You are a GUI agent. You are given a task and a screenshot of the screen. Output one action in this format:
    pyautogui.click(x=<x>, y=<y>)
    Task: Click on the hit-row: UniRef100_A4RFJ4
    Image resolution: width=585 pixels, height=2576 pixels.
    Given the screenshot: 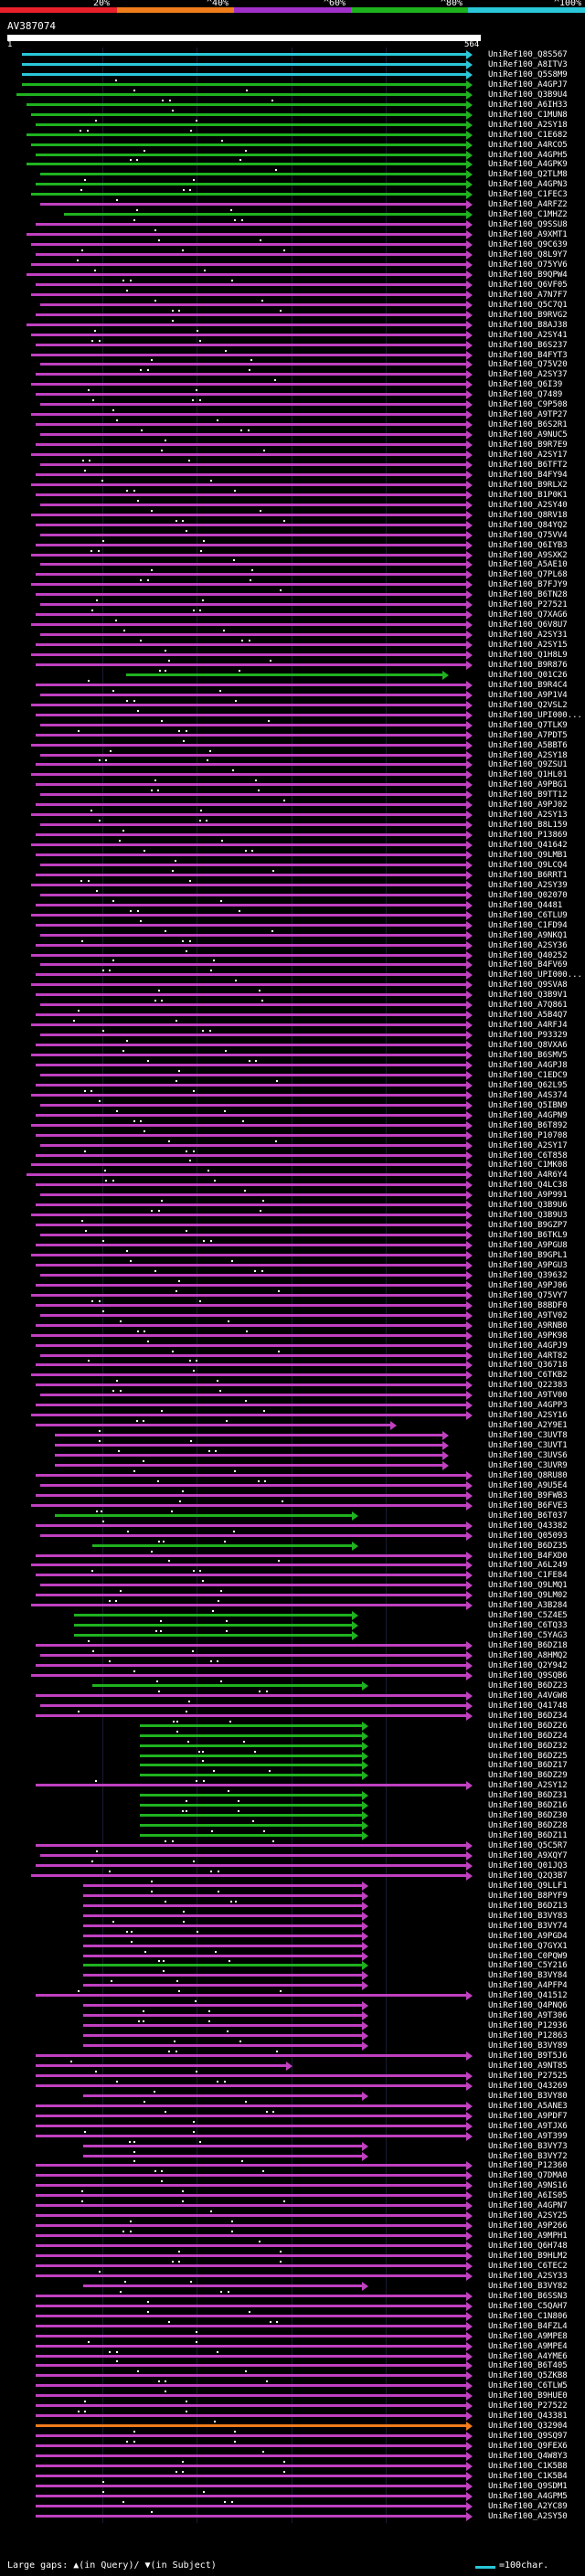 What is the action you would take?
    pyautogui.click(x=293, y=1025)
    